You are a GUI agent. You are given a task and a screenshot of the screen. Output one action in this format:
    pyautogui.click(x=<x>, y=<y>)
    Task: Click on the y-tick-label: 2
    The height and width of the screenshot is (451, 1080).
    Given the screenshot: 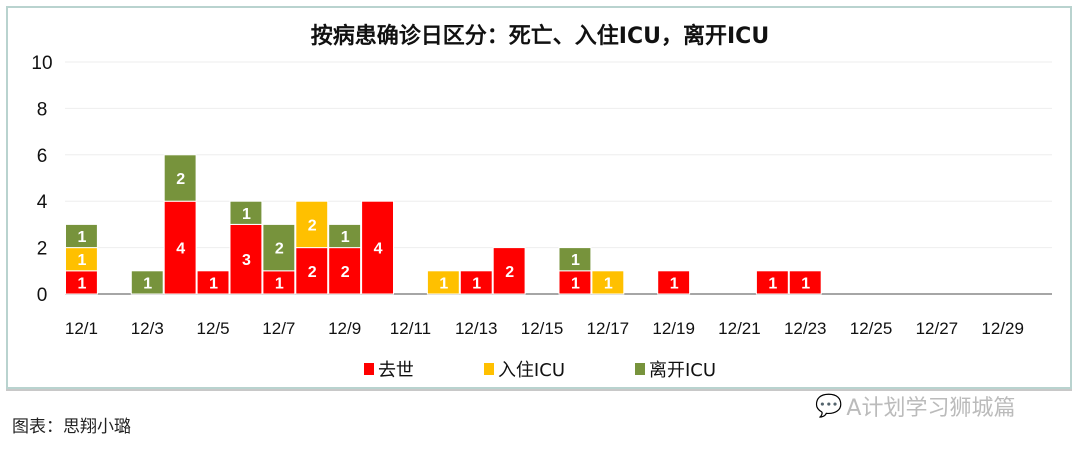 What is the action you would take?
    pyautogui.click(x=42, y=249)
    